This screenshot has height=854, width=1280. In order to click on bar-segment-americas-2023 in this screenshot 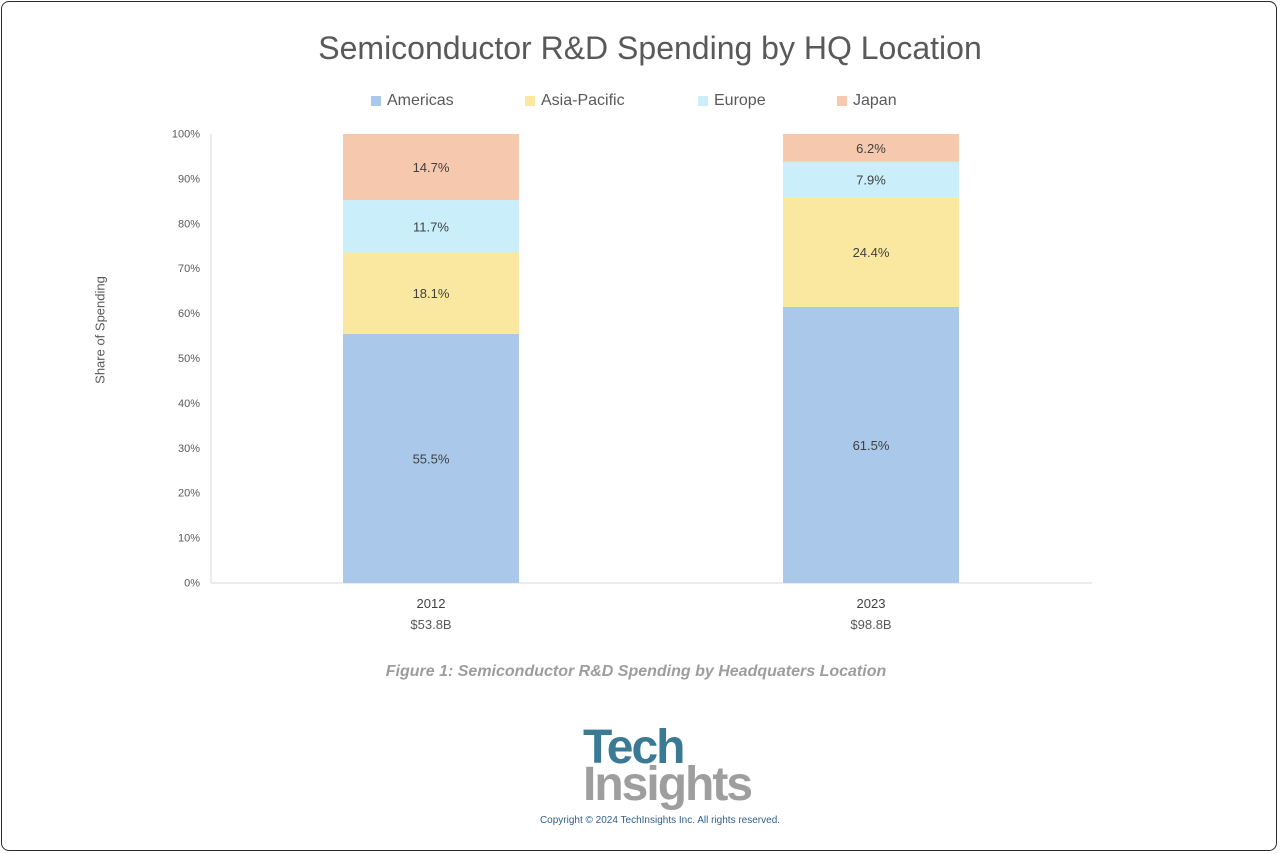, I will do `click(871, 444)`.